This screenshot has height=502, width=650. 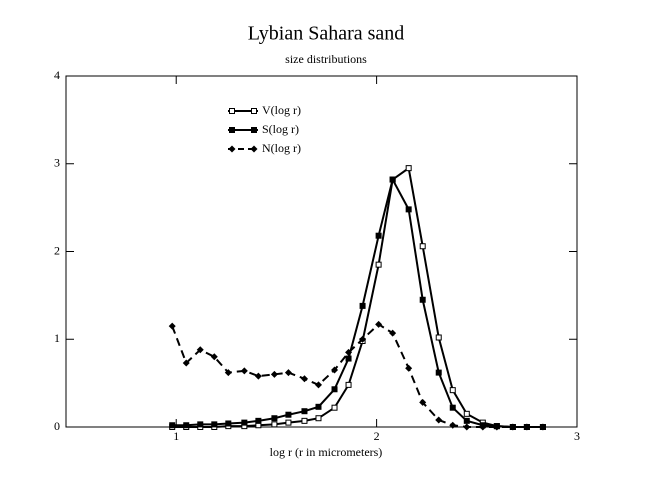 What do you see at coordinates (357, 375) in the screenshot?
I see `series-line` at bounding box center [357, 375].